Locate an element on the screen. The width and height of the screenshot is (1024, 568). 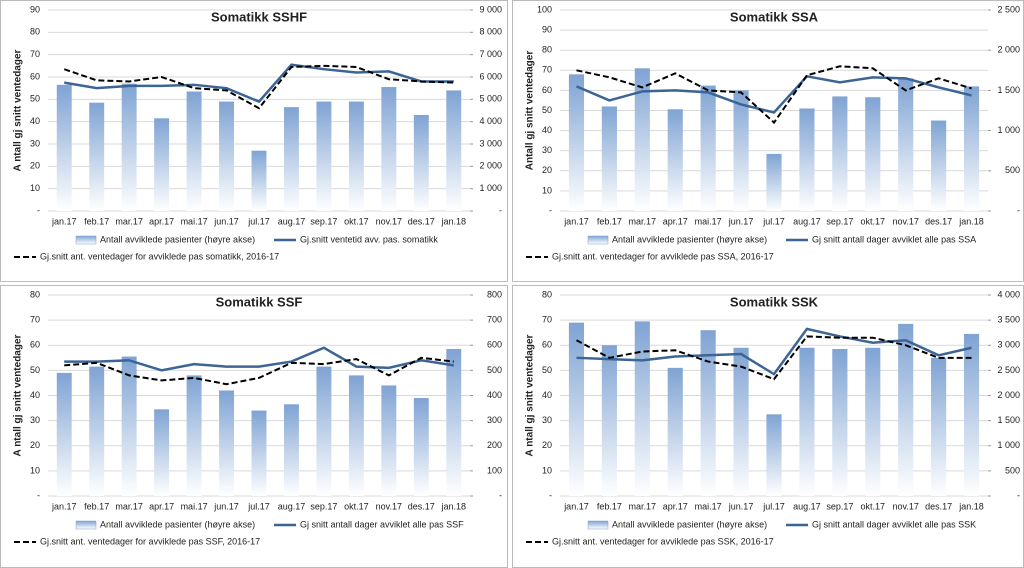
y-tick-label: - is located at coordinates (550, 495).